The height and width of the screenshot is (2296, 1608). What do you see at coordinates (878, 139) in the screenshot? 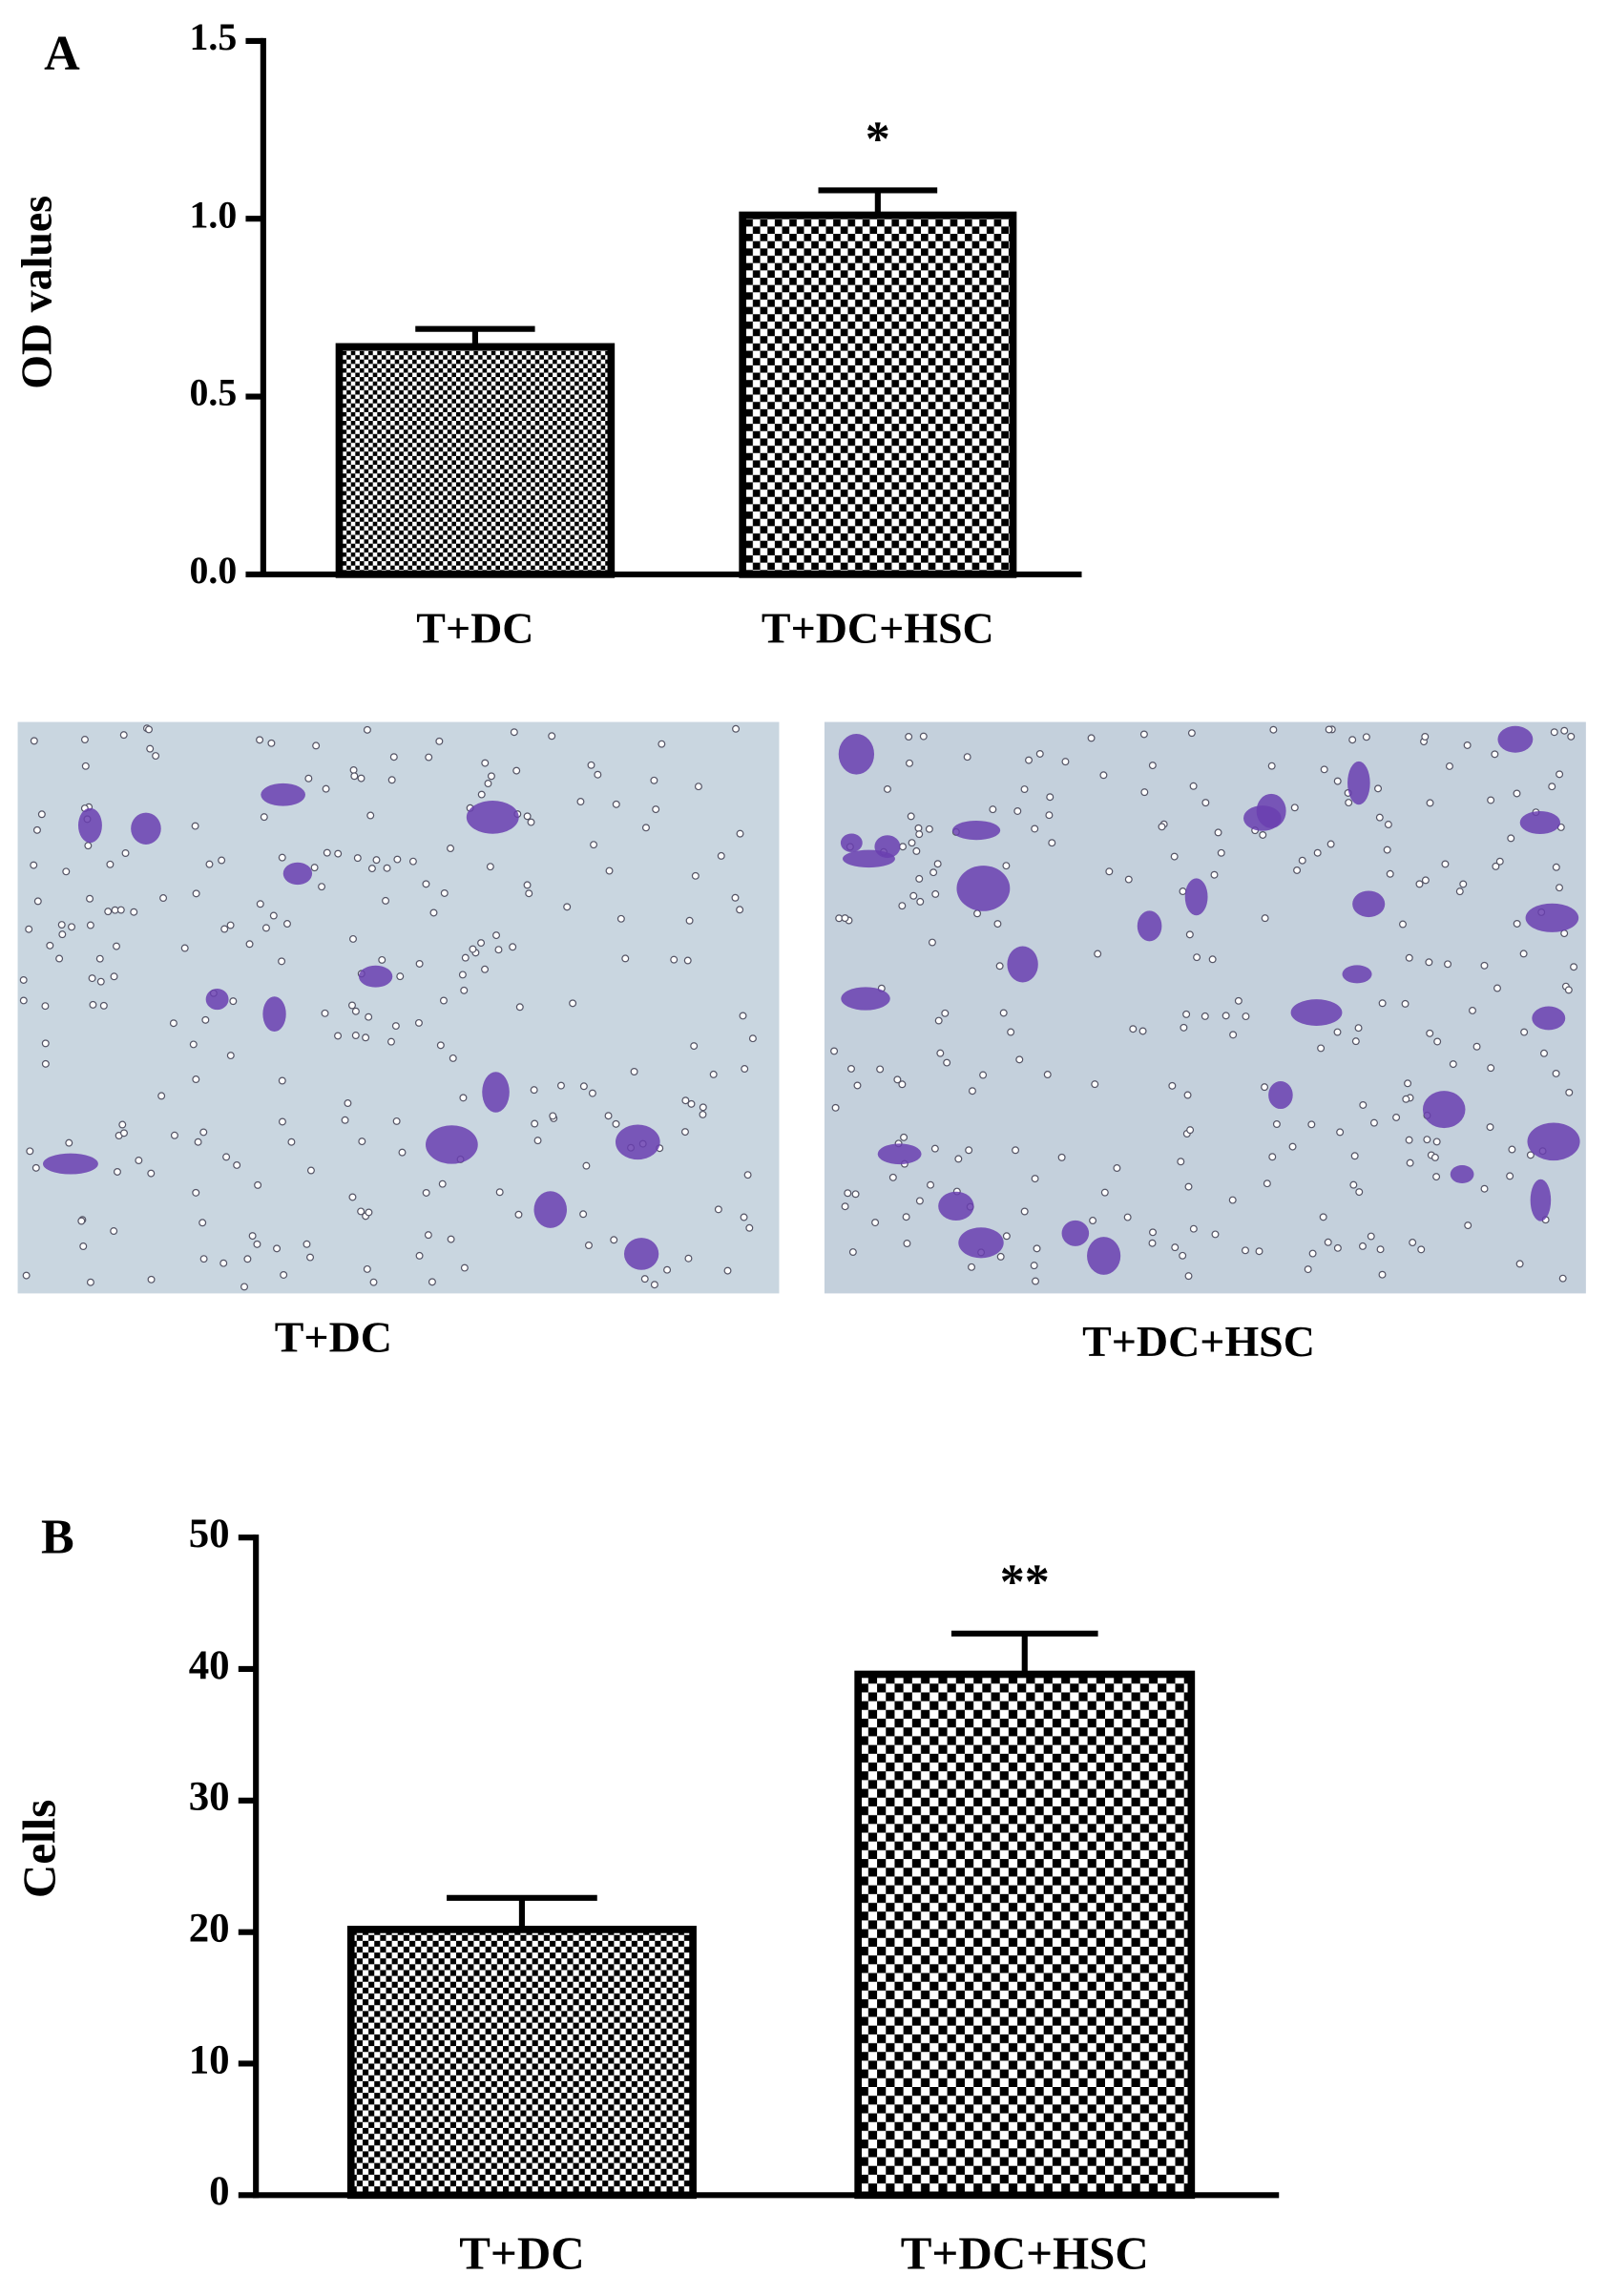
I see `significance-label: *` at bounding box center [878, 139].